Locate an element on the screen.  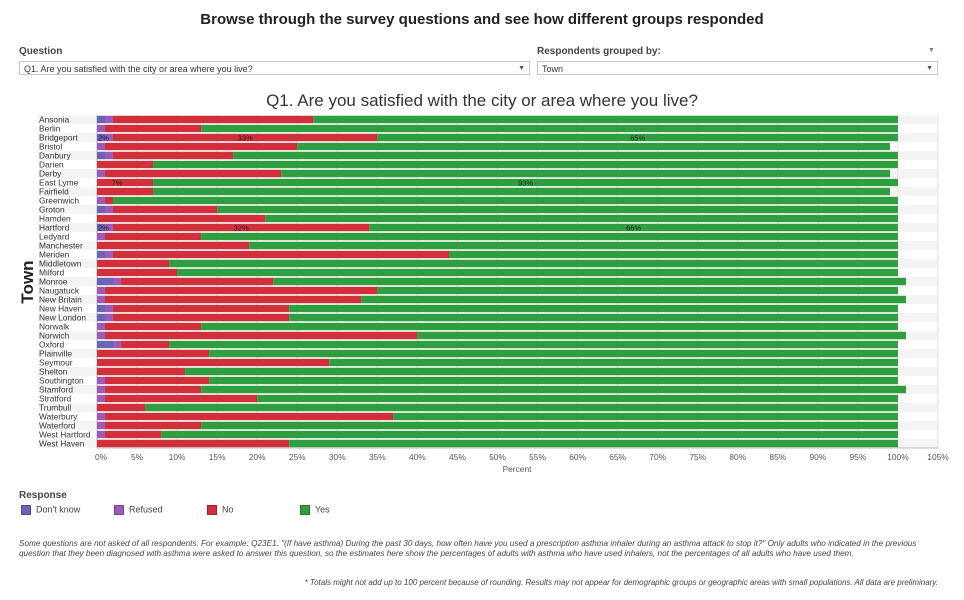
legend-item-refused: Refused is located at coordinates (138, 510).